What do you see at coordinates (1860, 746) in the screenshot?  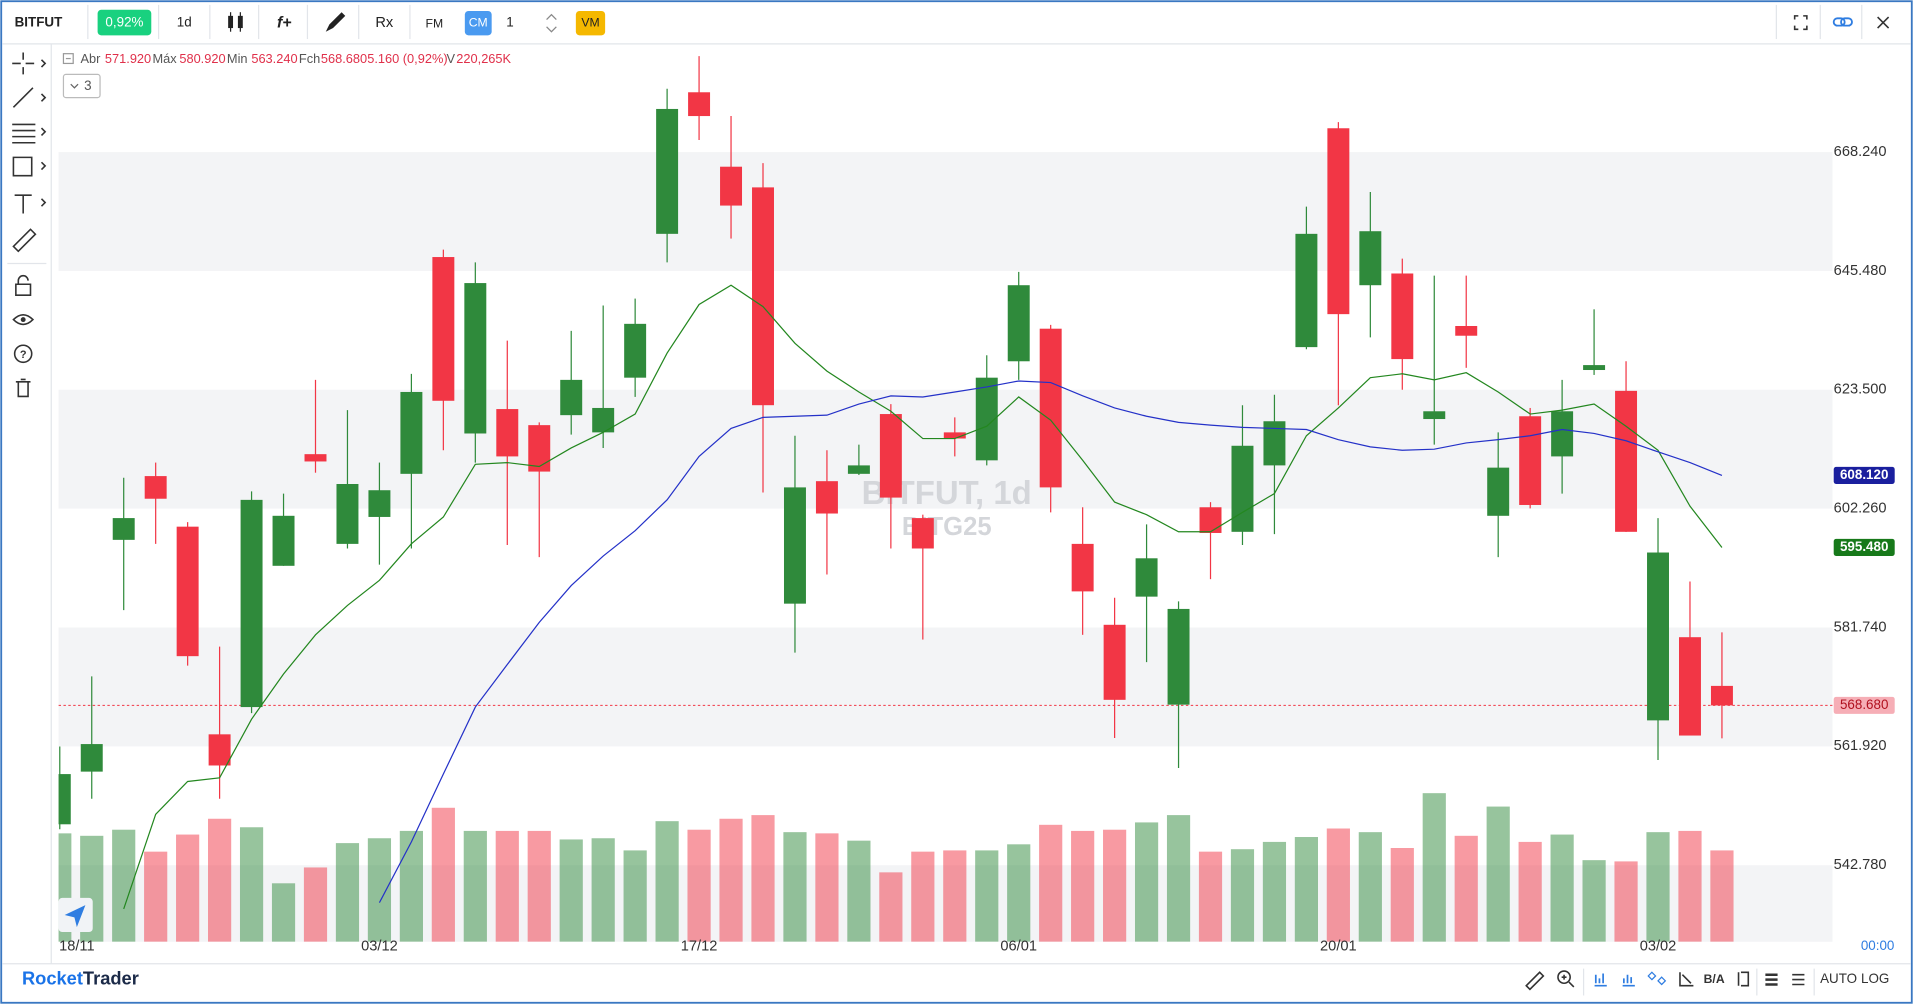 I see `y-tick-label: 561.920` at bounding box center [1860, 746].